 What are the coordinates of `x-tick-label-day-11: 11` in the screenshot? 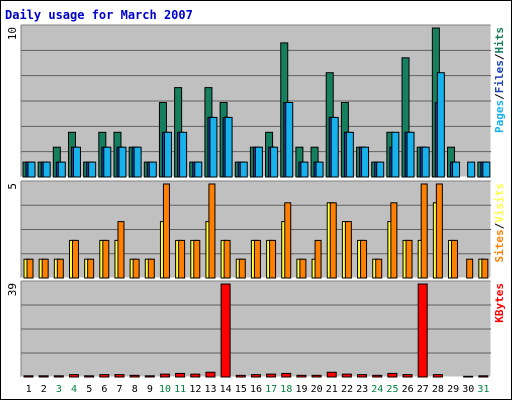 It's located at (180, 389).